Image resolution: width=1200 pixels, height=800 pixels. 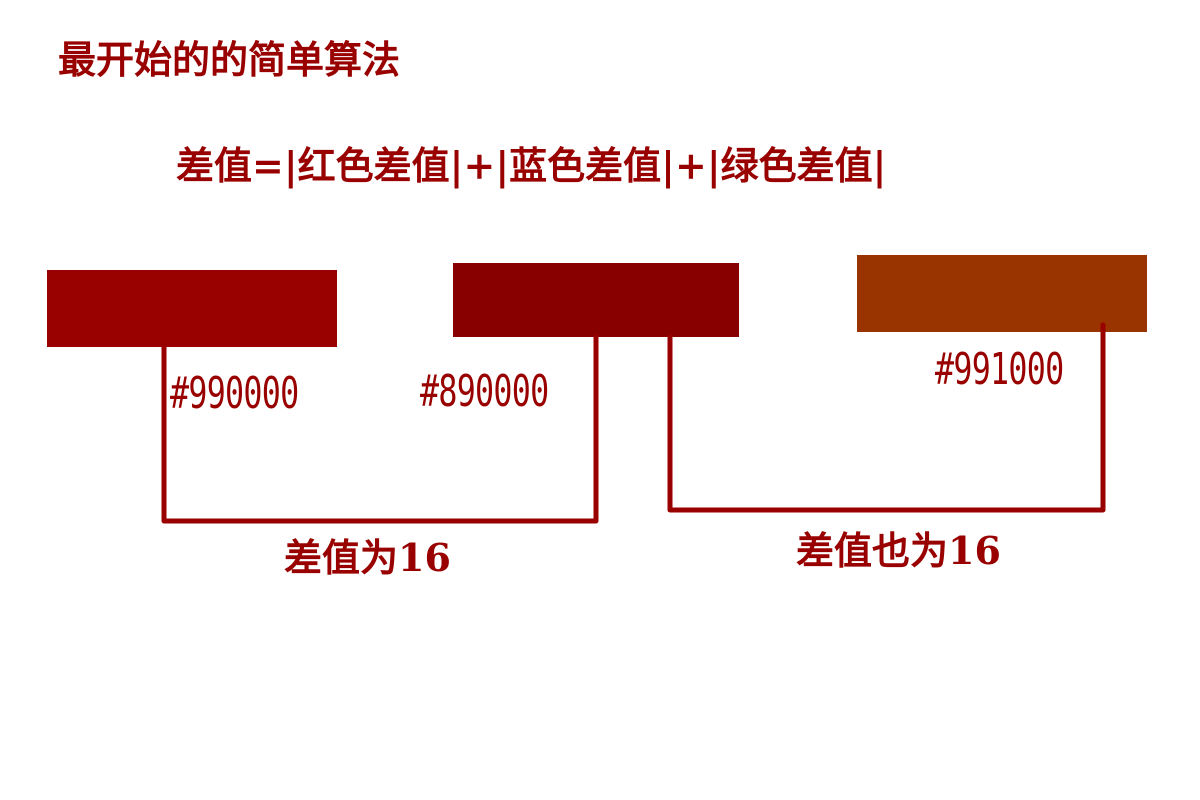 What do you see at coordinates (229, 59) in the screenshot?
I see `page-title: 最开始的的简单算法` at bounding box center [229, 59].